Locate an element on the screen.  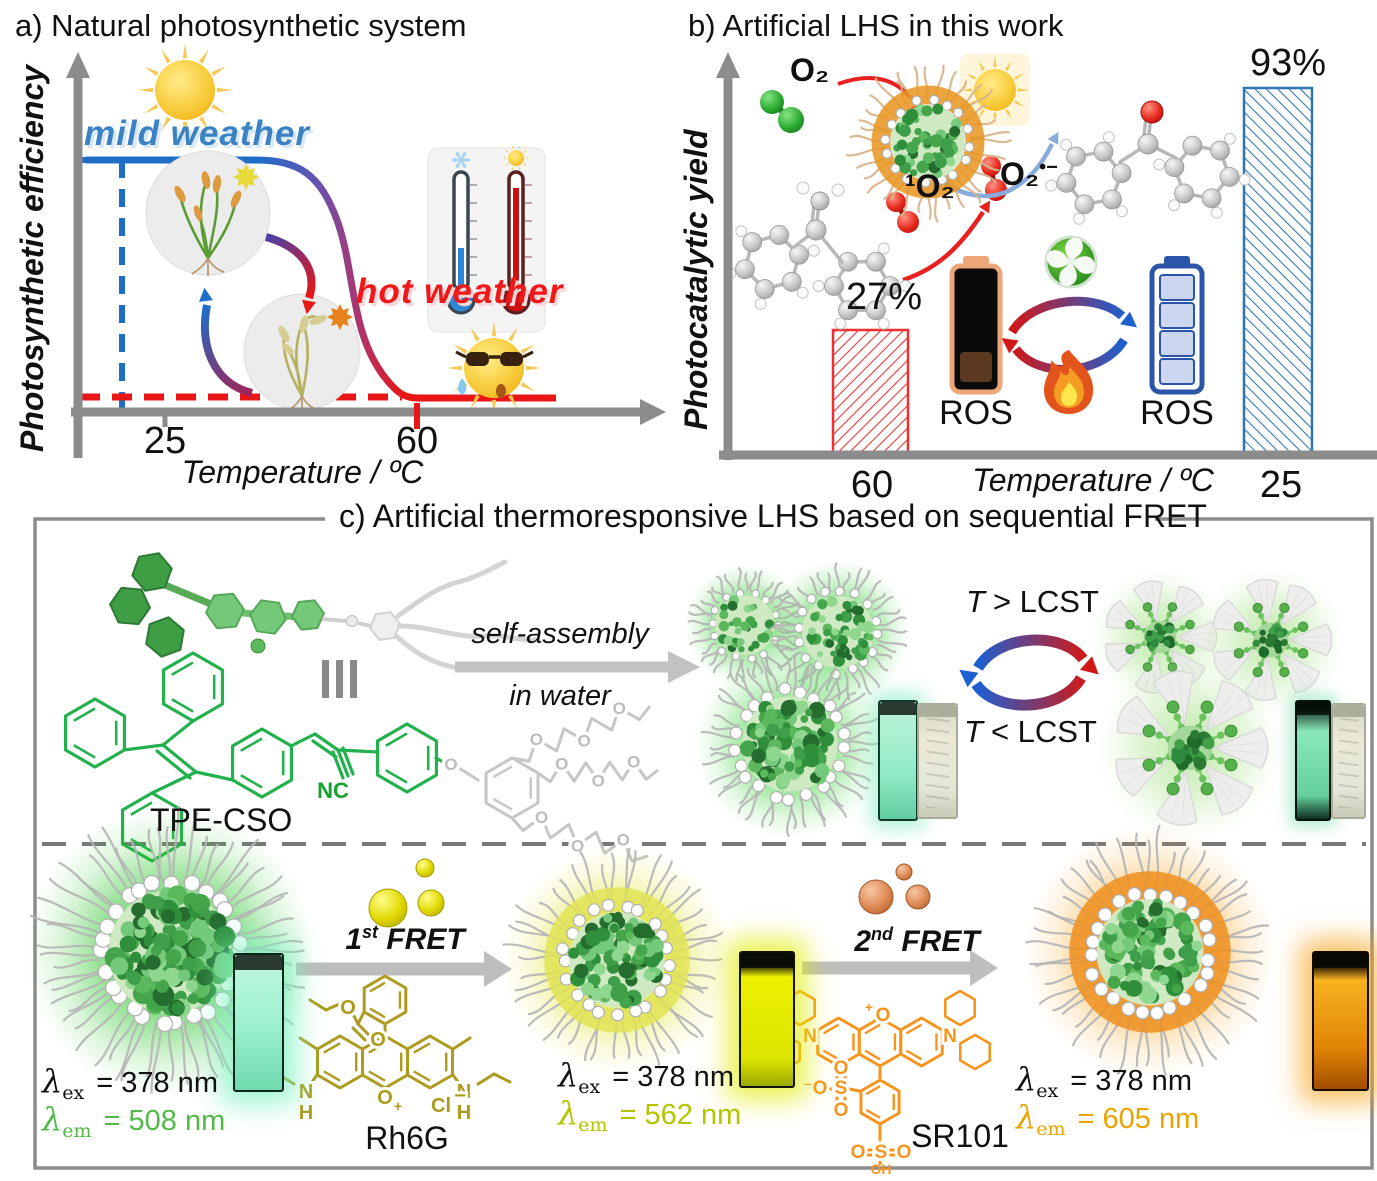
self-assembly-arrowhead is located at coordinates (684, 667).